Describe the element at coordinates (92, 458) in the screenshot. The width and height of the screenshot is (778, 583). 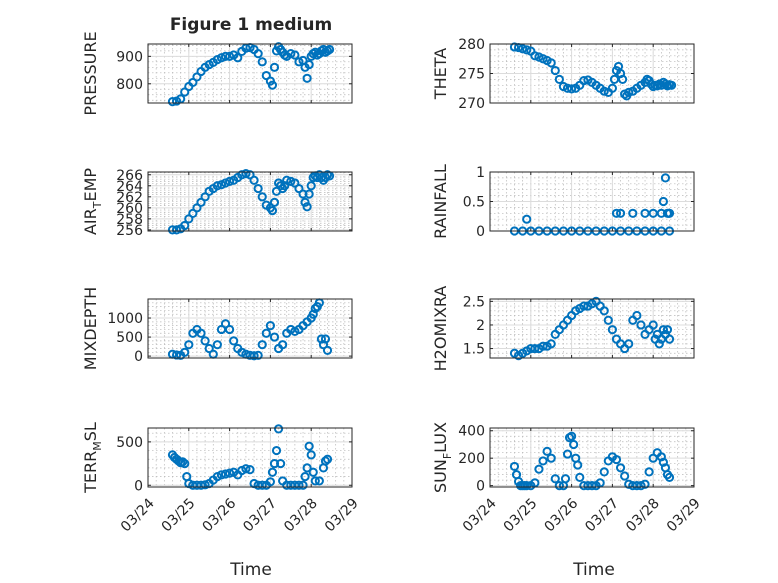
I see `y-axis-label: TERRMSL` at that location.